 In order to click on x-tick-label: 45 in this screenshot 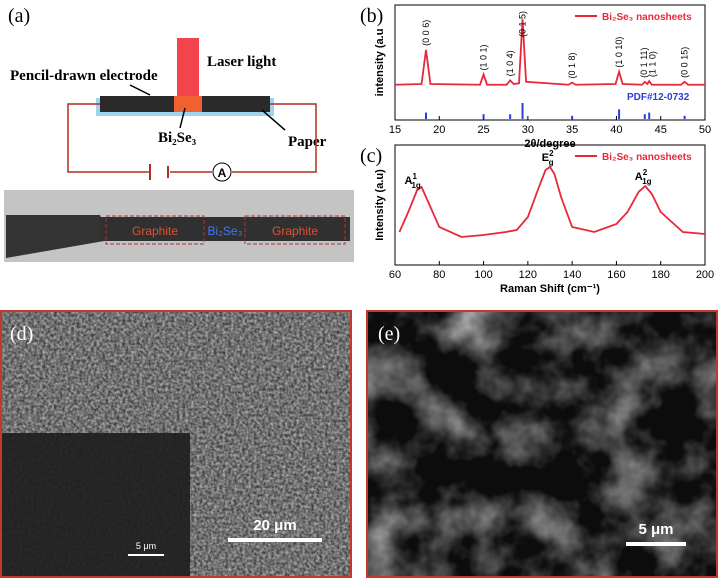, I will do `click(661, 130)`.